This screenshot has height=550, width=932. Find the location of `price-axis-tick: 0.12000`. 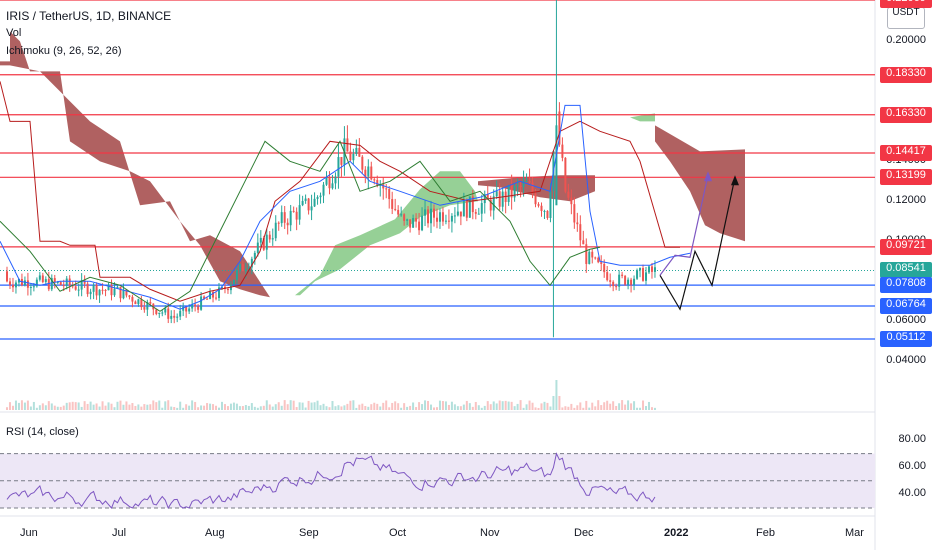

price-axis-tick: 0.12000 is located at coordinates (906, 200).